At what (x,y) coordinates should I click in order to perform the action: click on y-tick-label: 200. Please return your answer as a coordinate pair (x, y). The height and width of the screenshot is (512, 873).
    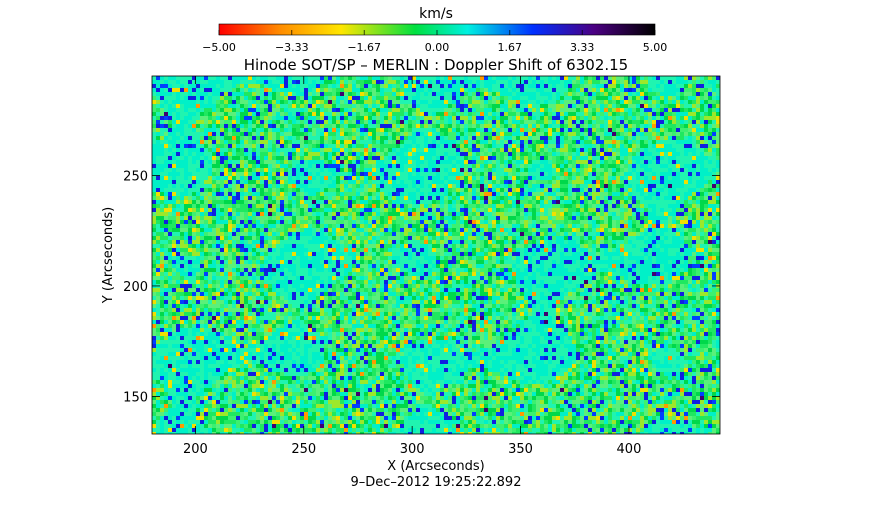
    Looking at the image, I should click on (135, 287).